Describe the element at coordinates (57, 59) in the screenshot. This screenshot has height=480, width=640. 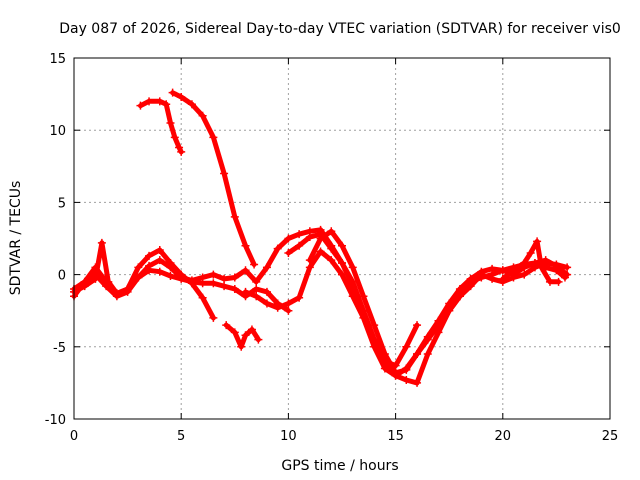
I see `y-tick-label: 15` at that location.